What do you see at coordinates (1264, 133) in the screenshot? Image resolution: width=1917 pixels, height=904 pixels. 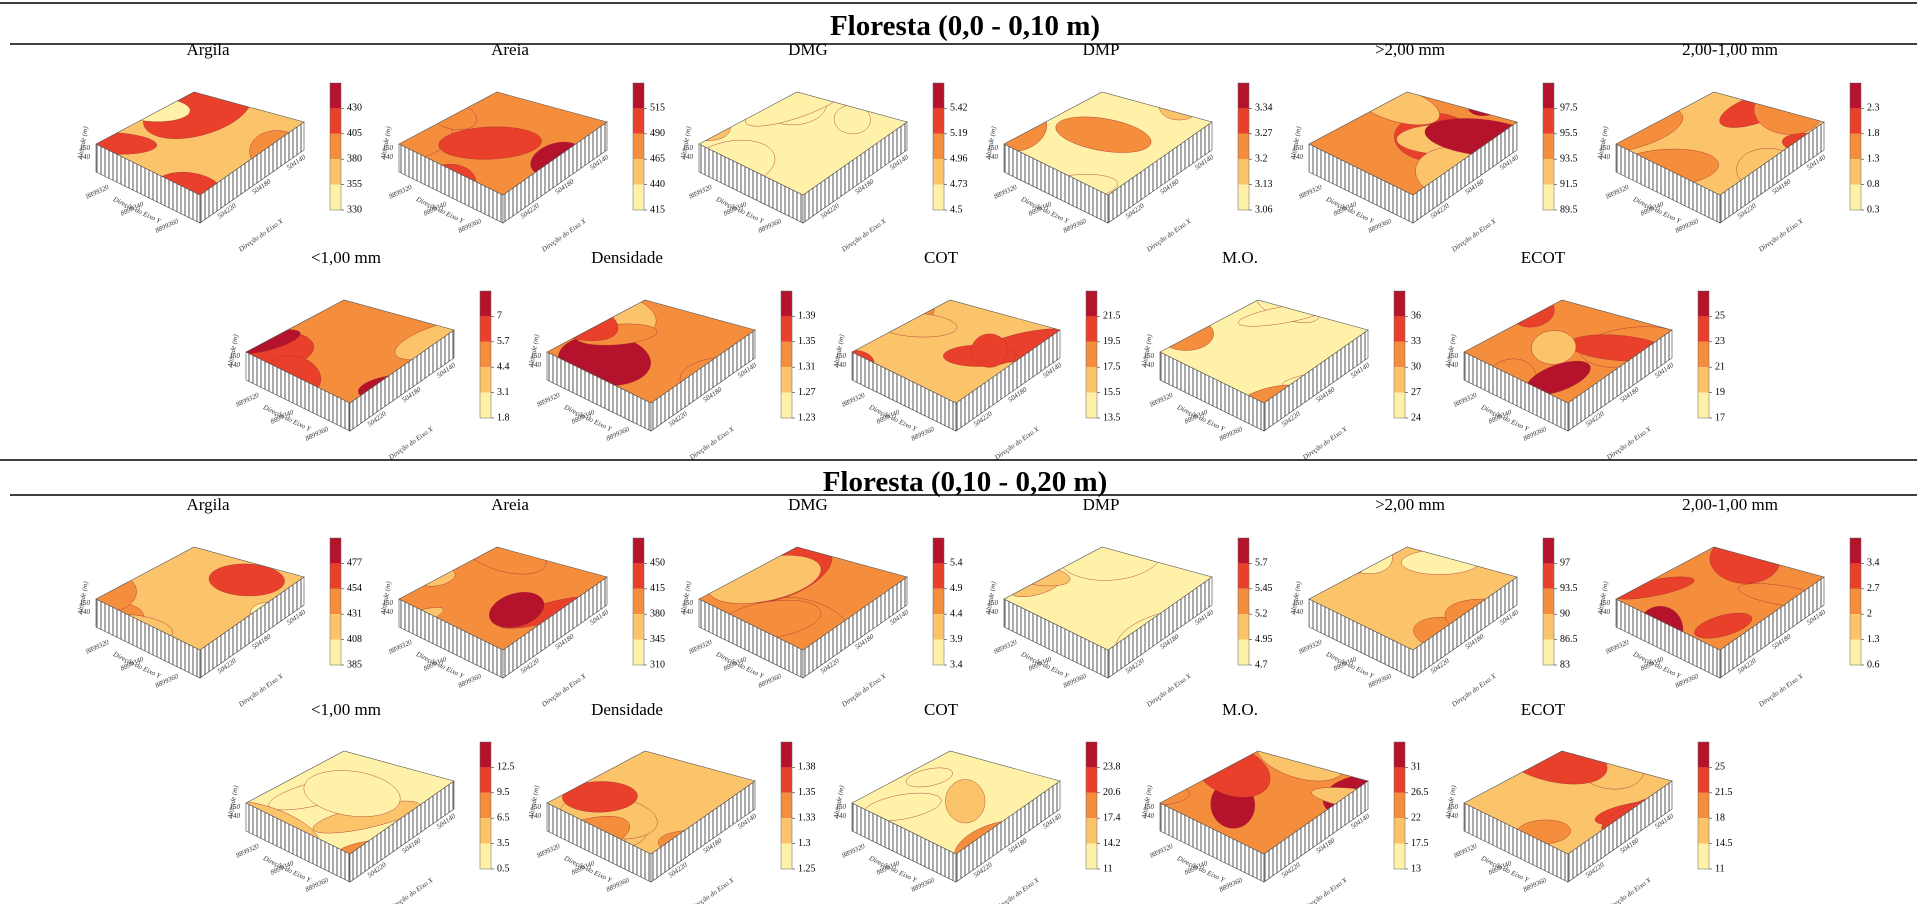 I see `colorbar-tick-label: 3.27` at bounding box center [1264, 133].